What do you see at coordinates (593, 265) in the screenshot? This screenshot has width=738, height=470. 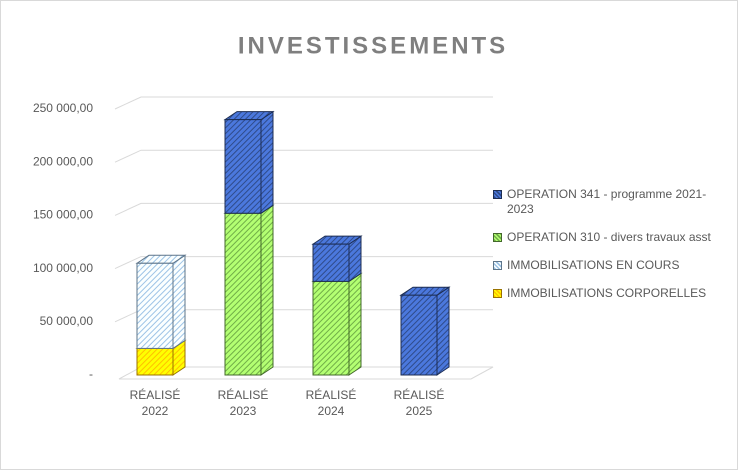 I see `legend-label: IMMOBILISATIONS EN COURS` at bounding box center [593, 265].